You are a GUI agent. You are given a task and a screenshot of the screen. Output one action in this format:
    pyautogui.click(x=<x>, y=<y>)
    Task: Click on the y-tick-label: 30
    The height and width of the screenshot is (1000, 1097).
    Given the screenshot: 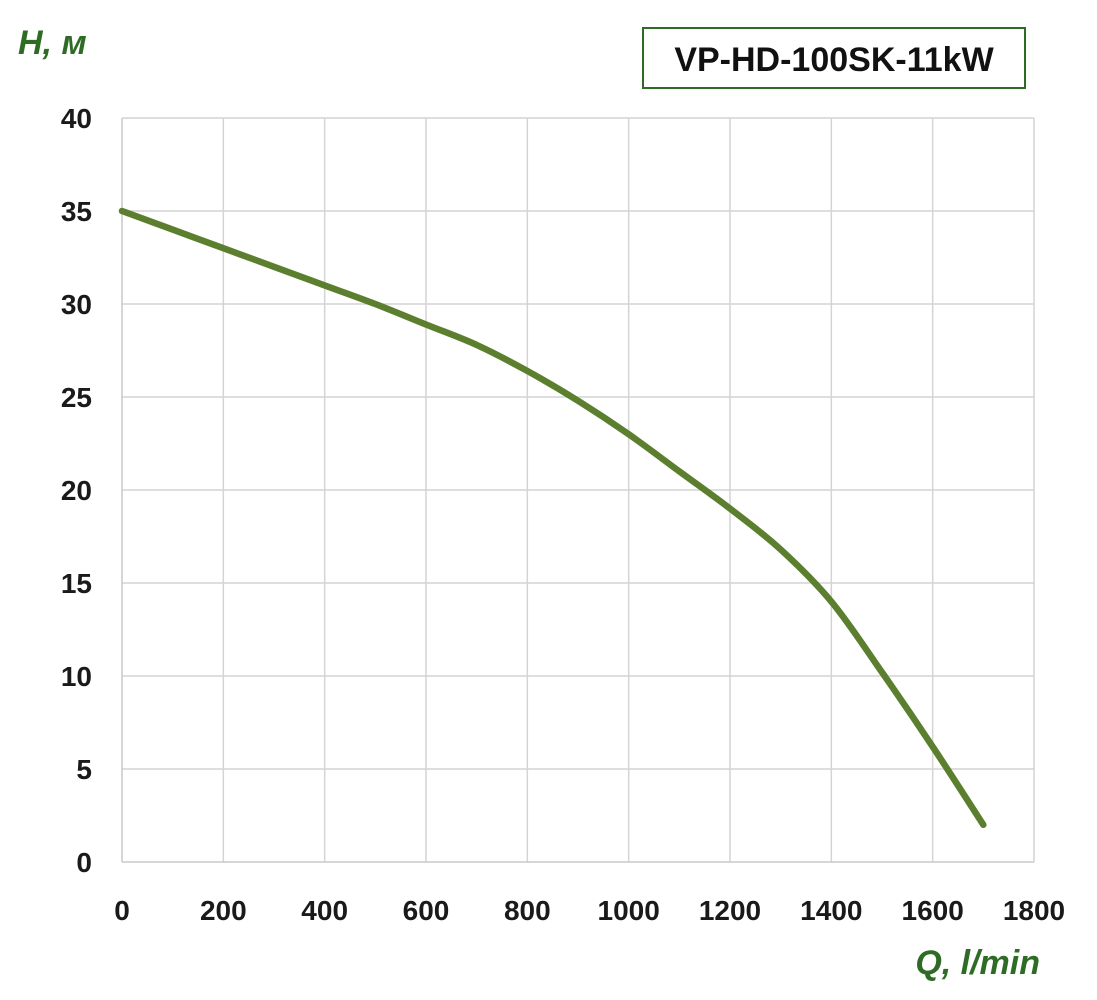 What is the action you would take?
    pyautogui.click(x=76, y=304)
    